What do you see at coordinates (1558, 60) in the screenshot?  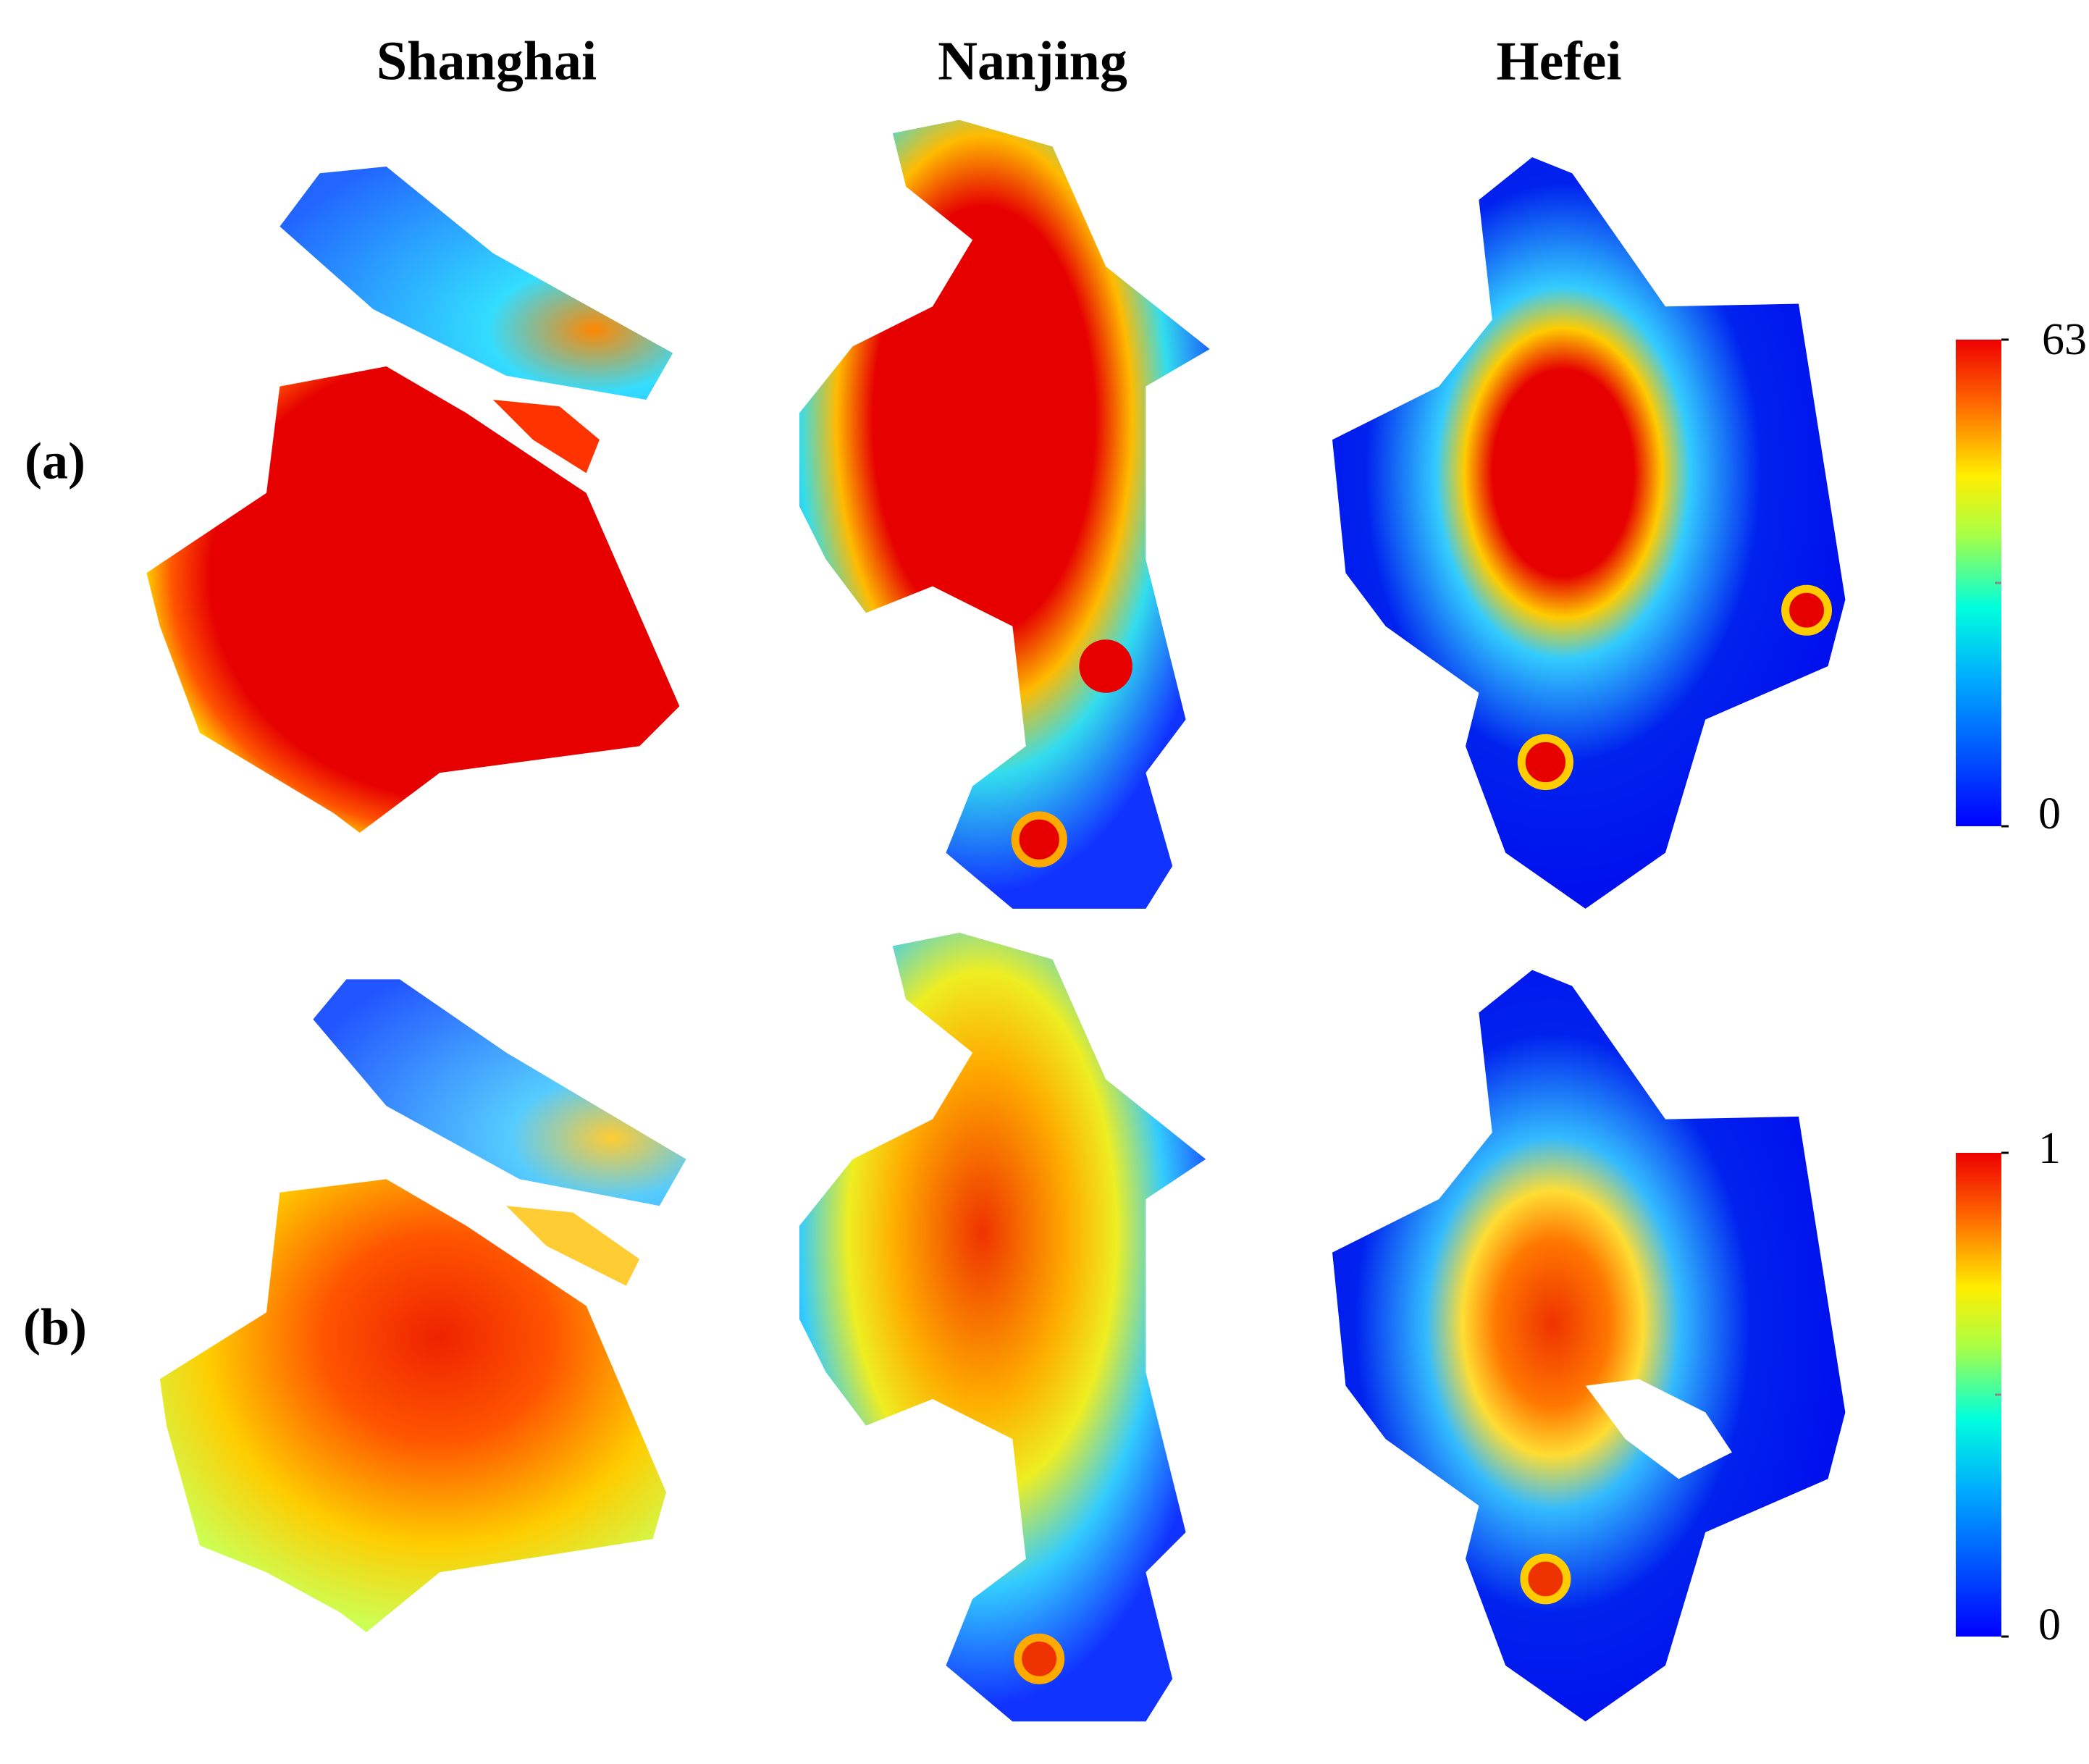 I see `column-title: Hefei` at bounding box center [1558, 60].